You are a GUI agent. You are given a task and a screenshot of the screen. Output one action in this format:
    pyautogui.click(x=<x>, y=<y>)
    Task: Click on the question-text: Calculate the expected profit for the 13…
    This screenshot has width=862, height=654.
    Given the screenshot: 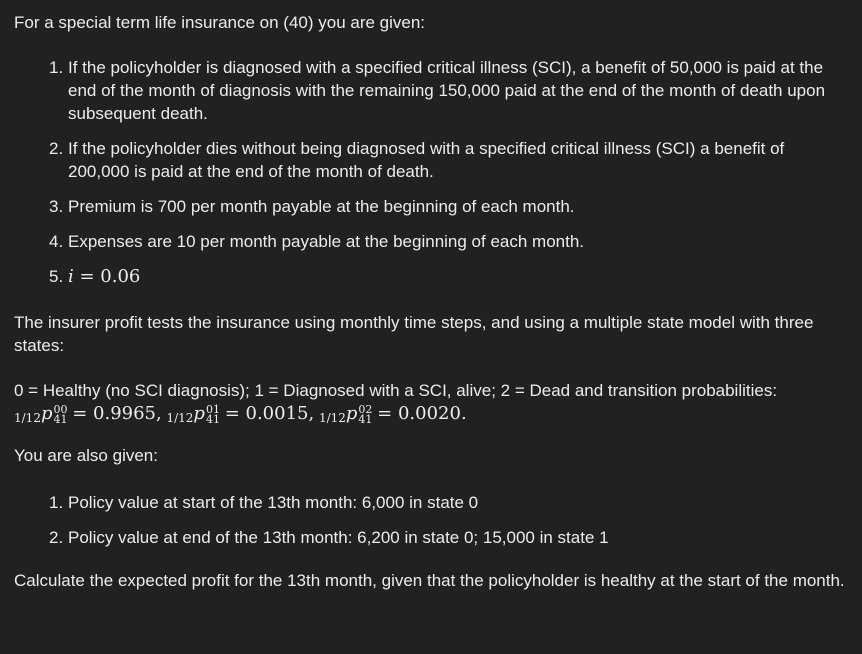 What is the action you would take?
    pyautogui.click(x=429, y=580)
    